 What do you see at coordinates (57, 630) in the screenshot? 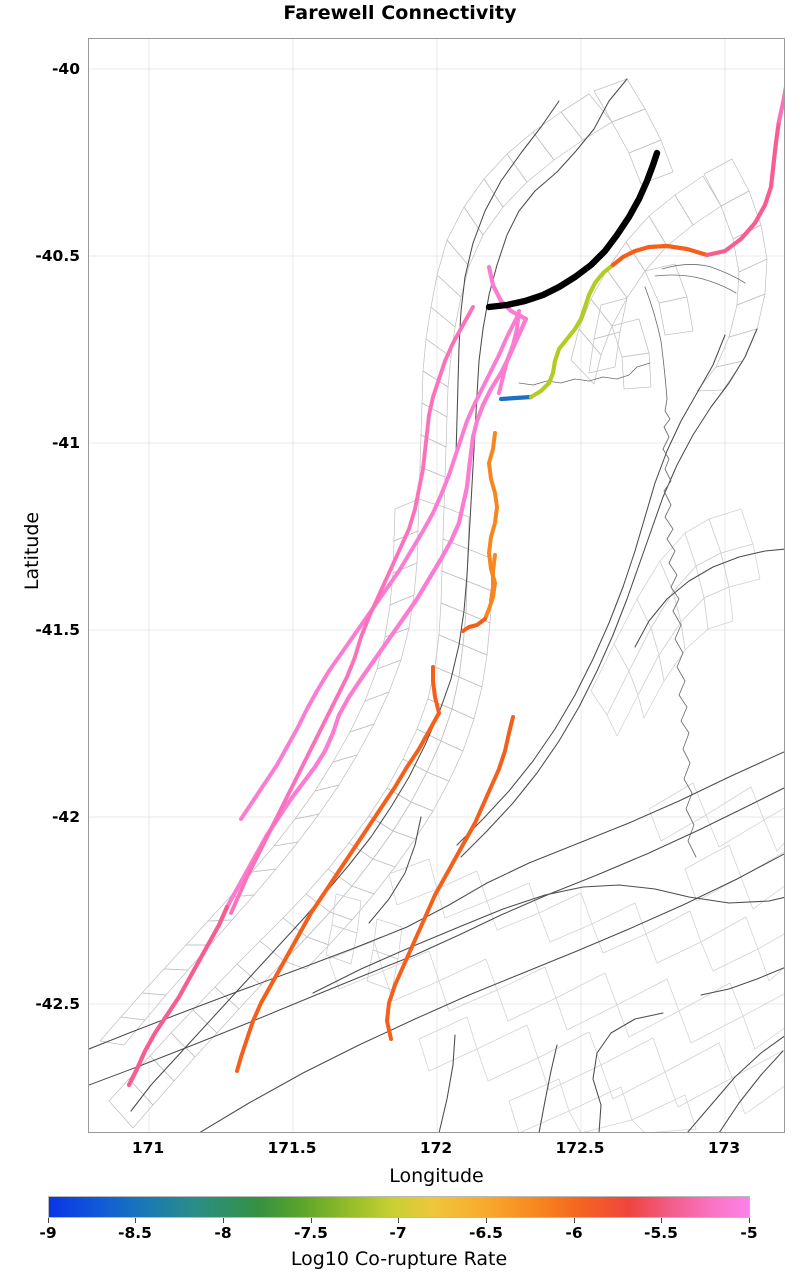
I see `ytick-label: -41.5` at bounding box center [57, 630].